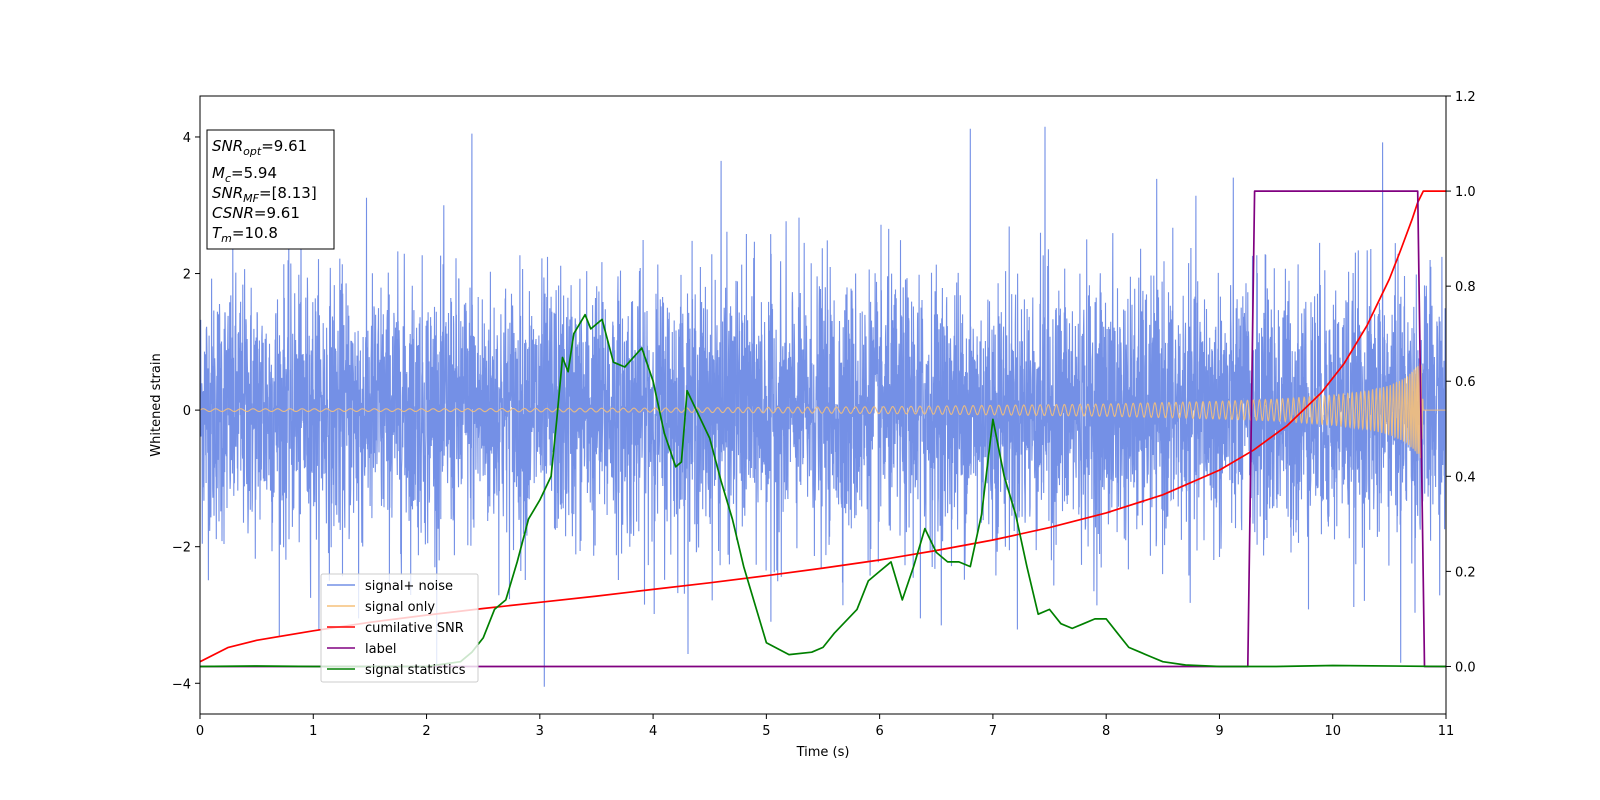 The width and height of the screenshot is (1600, 800). What do you see at coordinates (187, 275) in the screenshot?
I see `y-tick-label-left: 2` at bounding box center [187, 275].